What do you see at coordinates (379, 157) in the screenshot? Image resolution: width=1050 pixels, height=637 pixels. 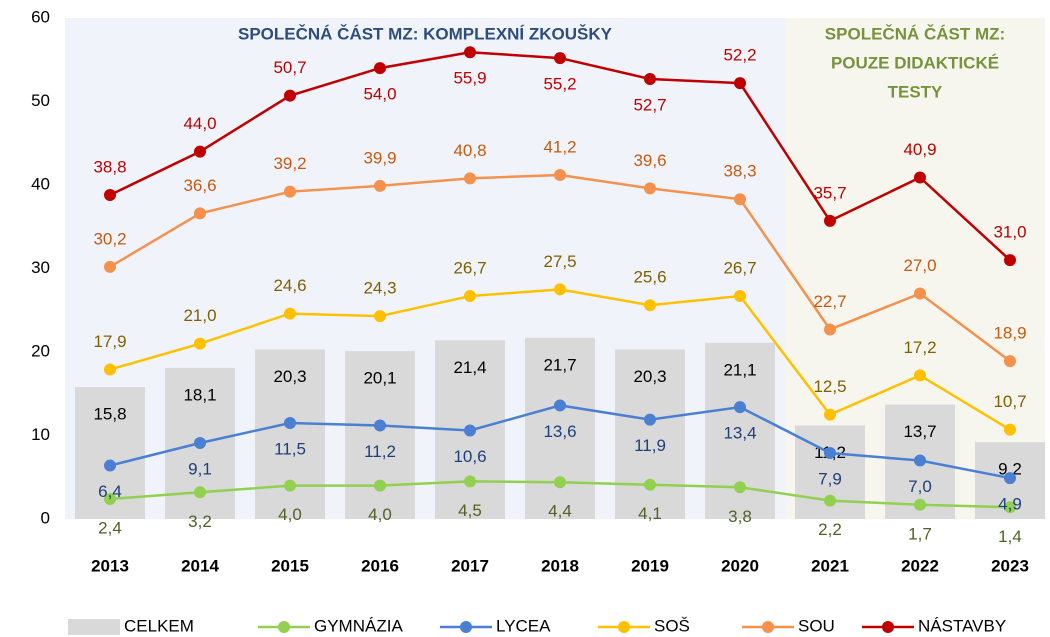 I see `data-label: 39,9` at bounding box center [379, 157].